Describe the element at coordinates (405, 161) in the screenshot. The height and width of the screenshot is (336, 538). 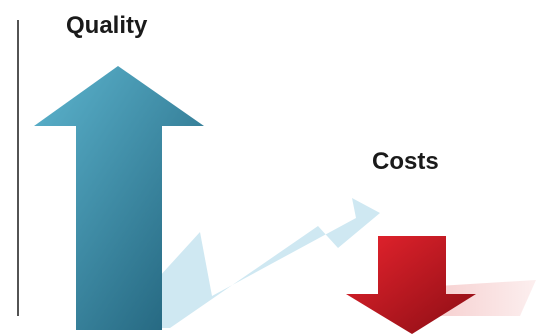
I see `costs-label: Costs` at that location.